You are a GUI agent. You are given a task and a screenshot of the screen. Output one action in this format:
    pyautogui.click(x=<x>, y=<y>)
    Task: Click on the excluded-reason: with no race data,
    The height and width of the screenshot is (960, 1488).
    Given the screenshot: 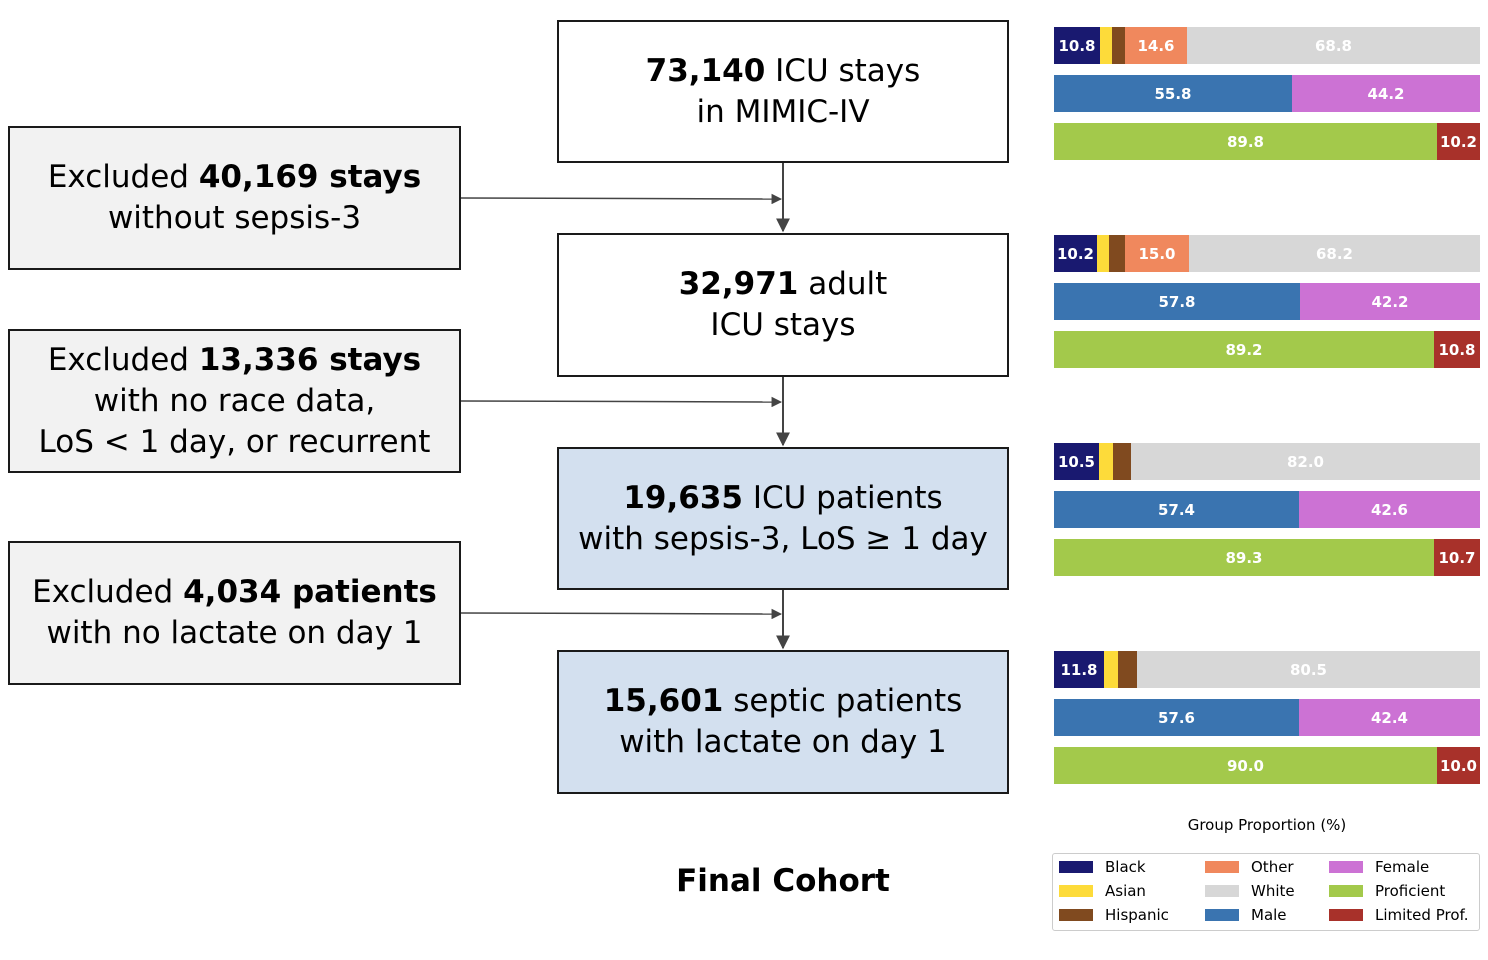 What is the action you would take?
    pyautogui.click(x=234, y=400)
    